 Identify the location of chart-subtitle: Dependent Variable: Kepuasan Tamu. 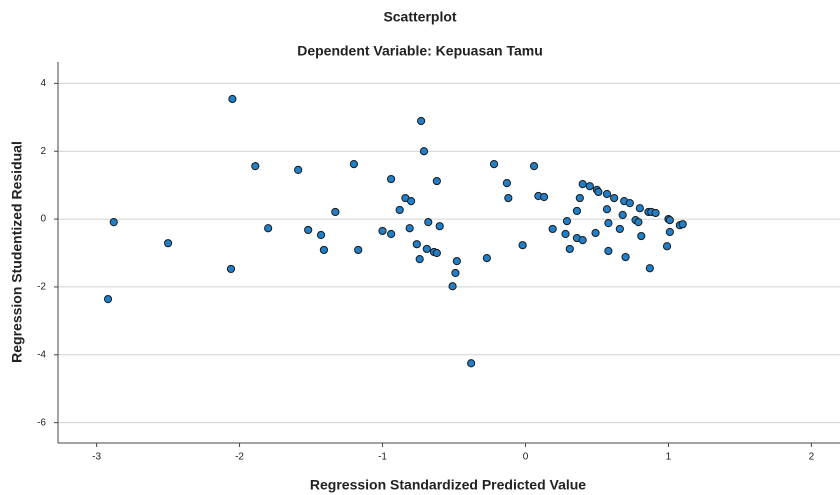
(420, 51).